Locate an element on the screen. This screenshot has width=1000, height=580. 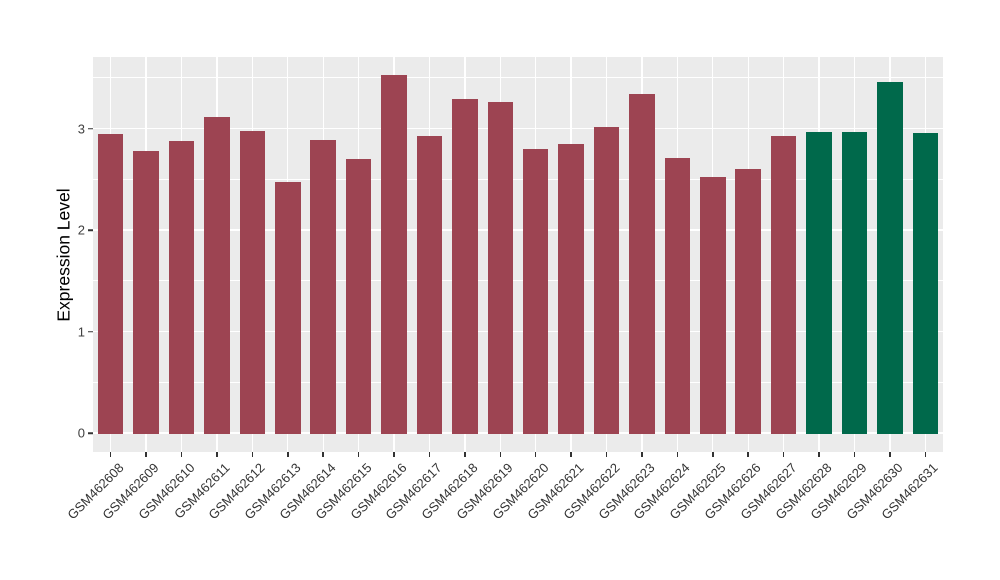
bar-GSM462608 is located at coordinates (110, 283).